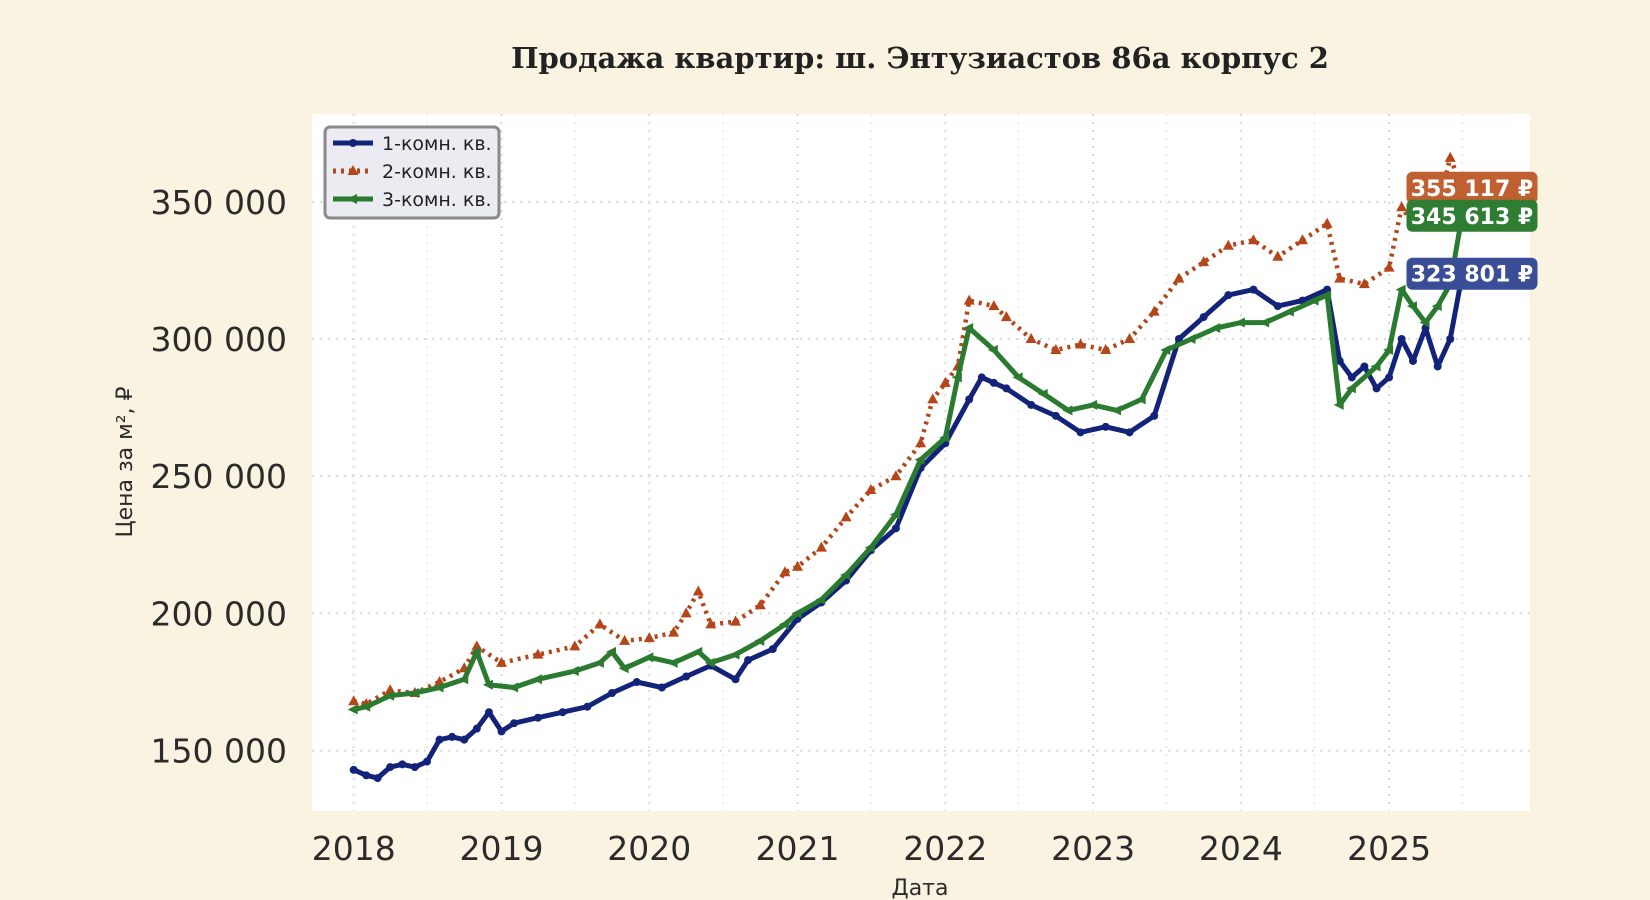  I want to click on y-axis-label: Цена за м², ₽, so click(125, 461).